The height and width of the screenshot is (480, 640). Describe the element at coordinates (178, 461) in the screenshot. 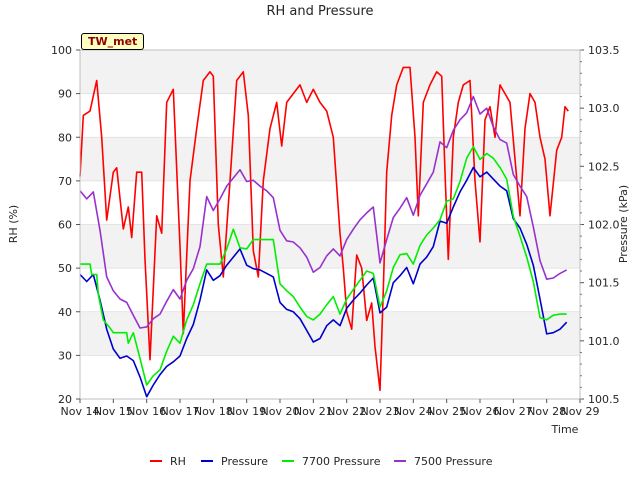

I see `legend-label: RH` at that location.